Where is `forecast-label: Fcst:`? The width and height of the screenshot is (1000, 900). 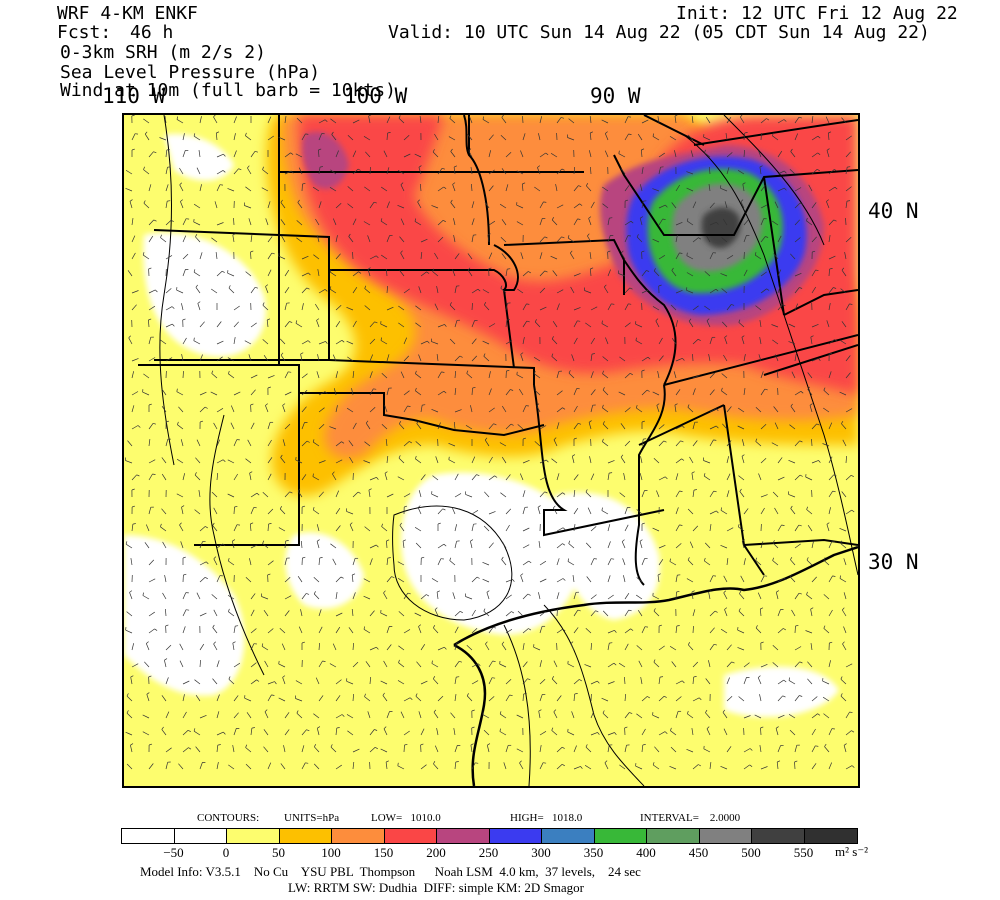 forecast-label: Fcst: is located at coordinates (84, 32).